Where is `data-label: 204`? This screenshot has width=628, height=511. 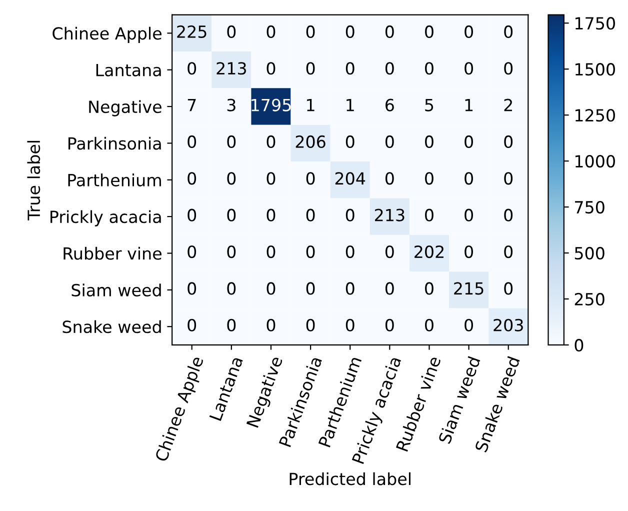
data-label: 204 is located at coordinates (350, 178).